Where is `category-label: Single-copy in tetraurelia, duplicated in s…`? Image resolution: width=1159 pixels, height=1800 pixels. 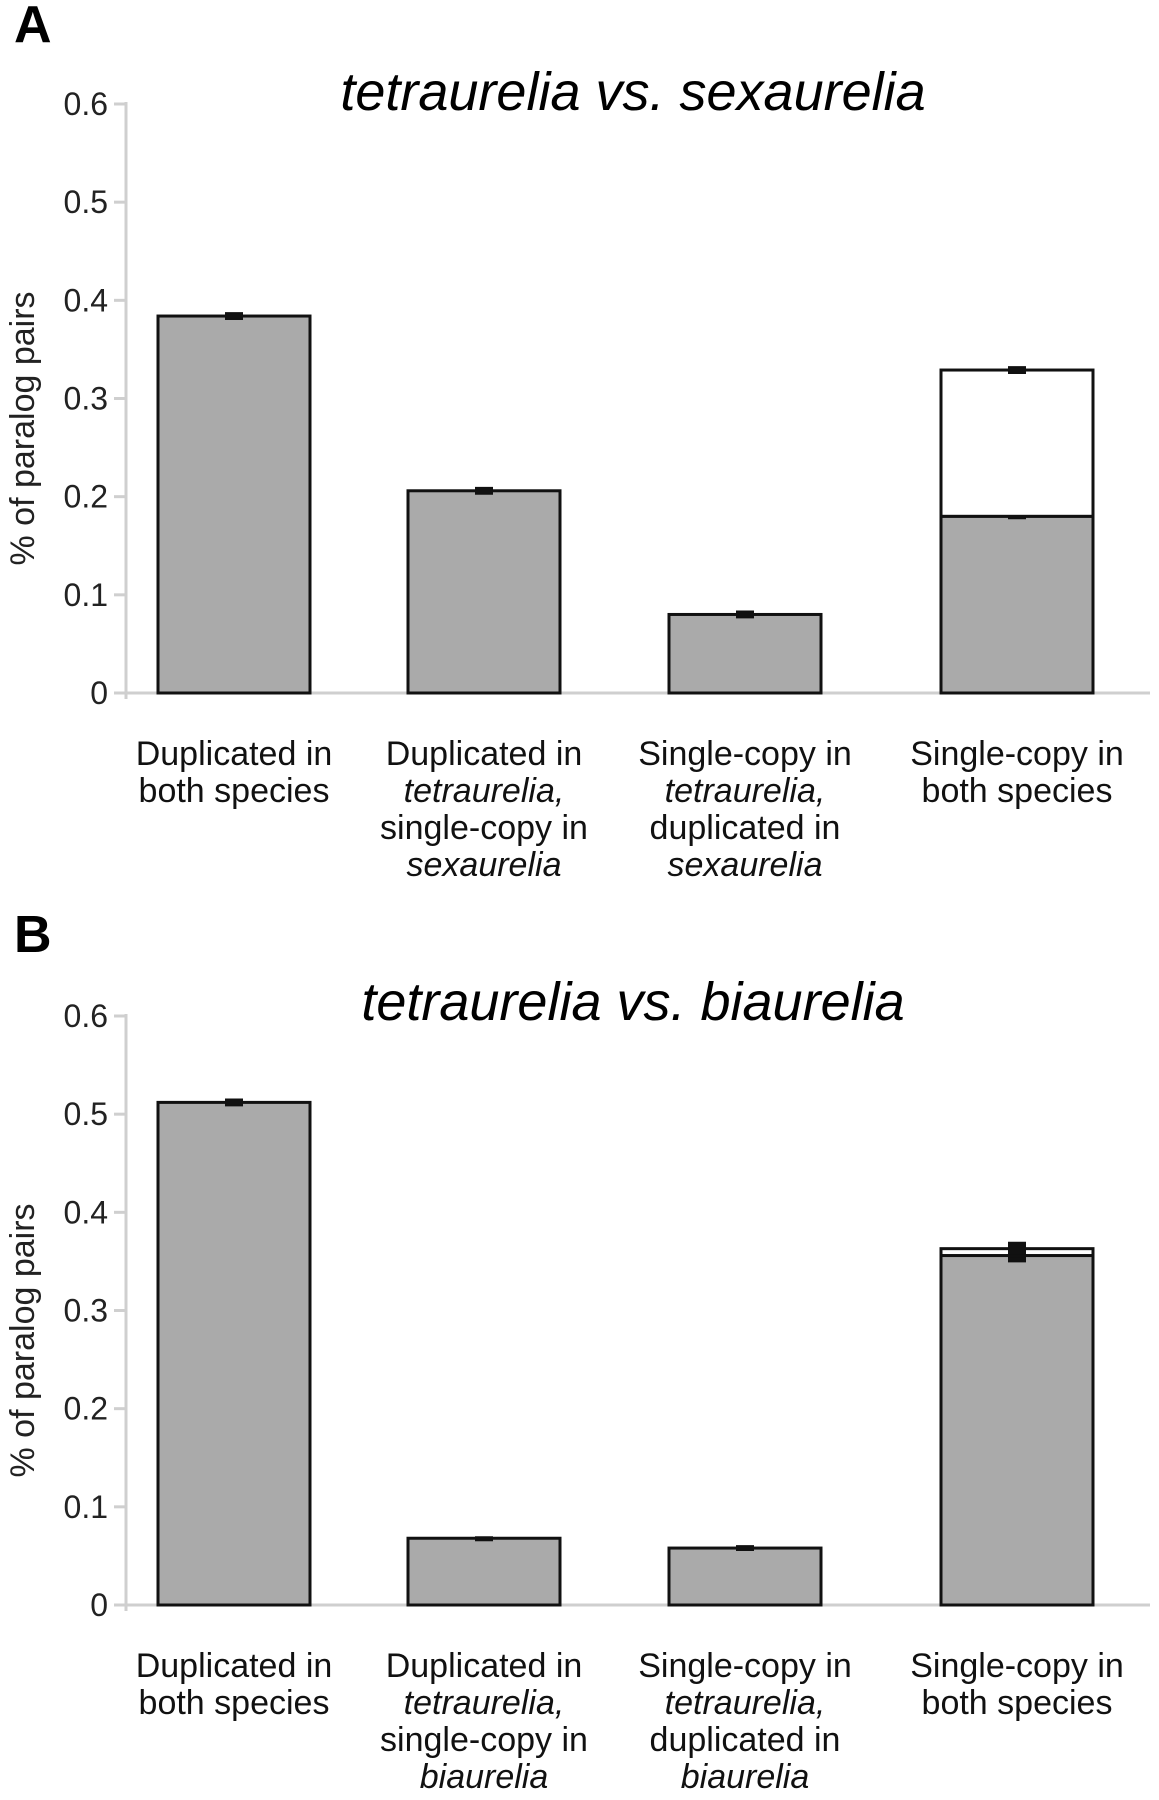
category-label: Single-copy in tetraurelia, duplicated in s… is located at coordinates (745, 809).